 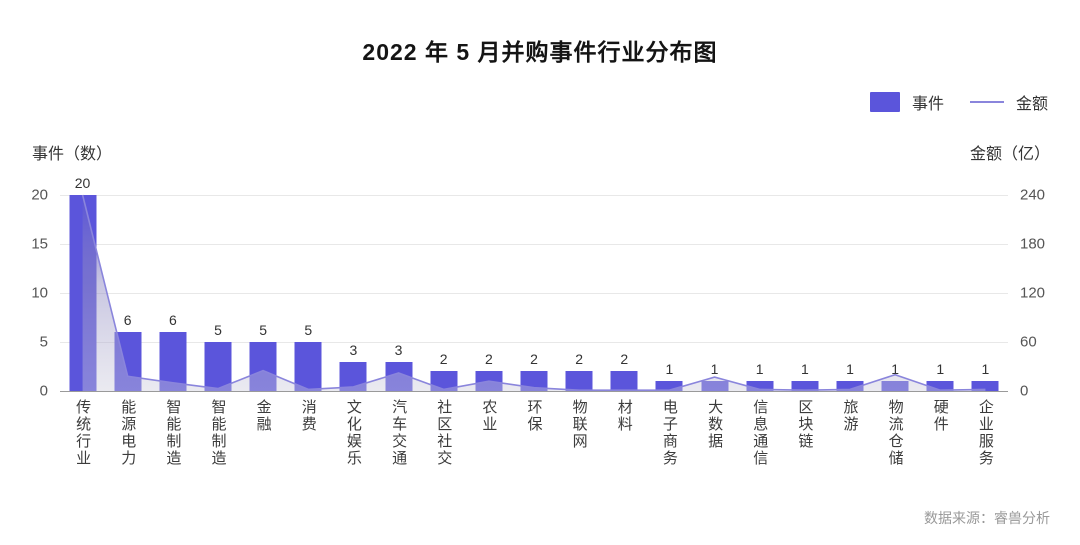 What do you see at coordinates (895, 433) in the screenshot?
I see `x-axis-label: 物流仓储` at bounding box center [895, 433].